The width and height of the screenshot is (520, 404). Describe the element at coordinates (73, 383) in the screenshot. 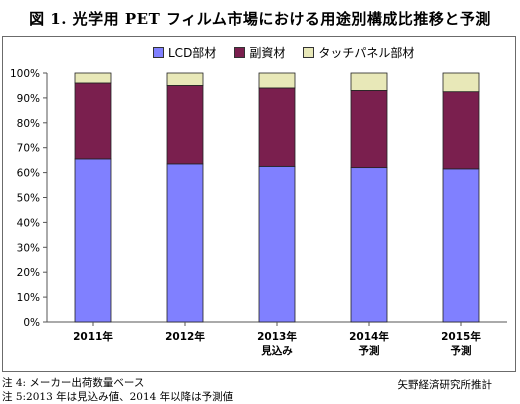

I see `note-1: 注 4: メーカー出荷数量ベース` at that location.